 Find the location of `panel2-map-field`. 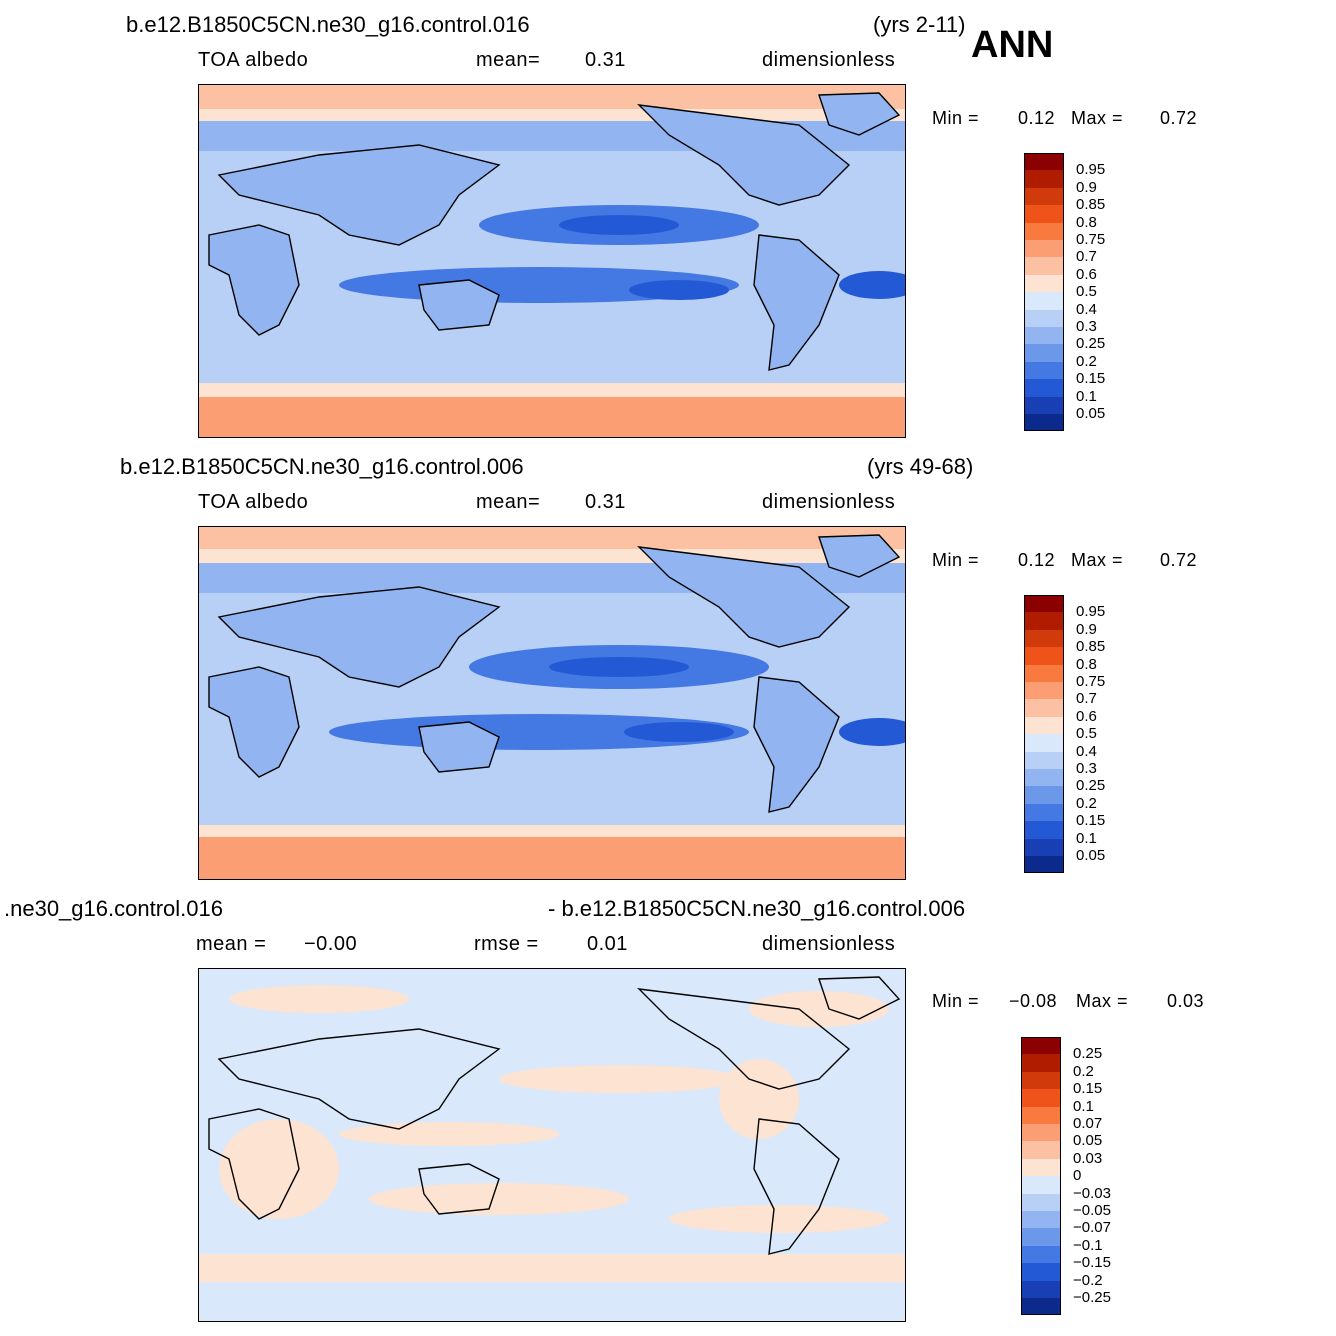

panel2-map-field is located at coordinates (552, 703).